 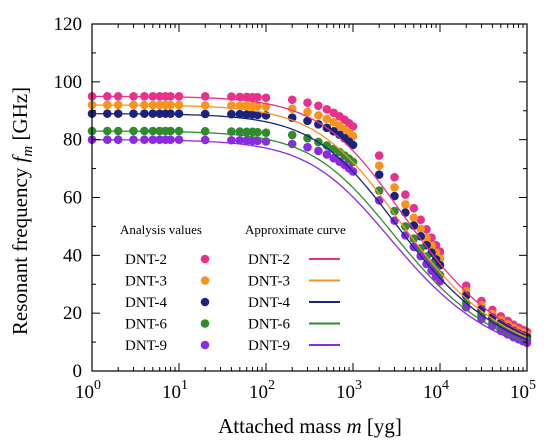 What do you see at coordinates (262, 390) in the screenshot?
I see `x-tick-label: 10²` at bounding box center [262, 390].